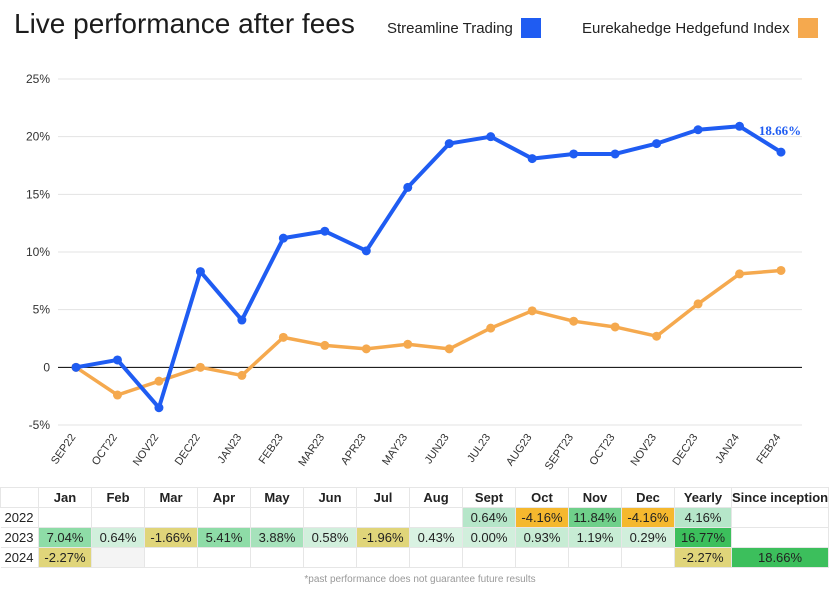 The width and height of the screenshot is (840, 593). What do you see at coordinates (464, 28) in the screenshot?
I see `legend-item-streamline: Streamline Trading` at bounding box center [464, 28].